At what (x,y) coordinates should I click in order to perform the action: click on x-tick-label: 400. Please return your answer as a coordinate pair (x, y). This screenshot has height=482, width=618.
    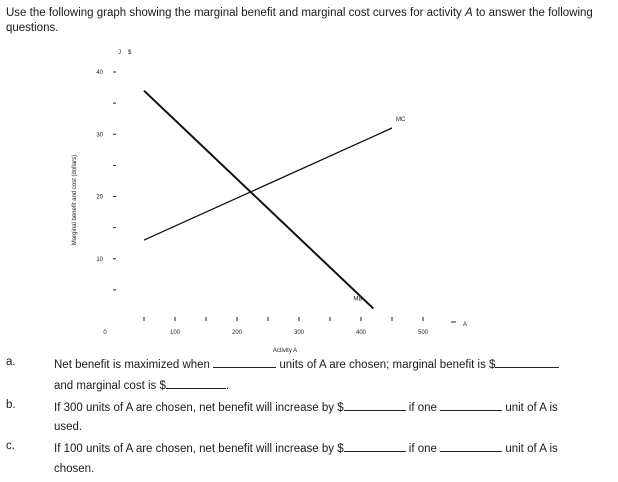
    Looking at the image, I should click on (361, 333).